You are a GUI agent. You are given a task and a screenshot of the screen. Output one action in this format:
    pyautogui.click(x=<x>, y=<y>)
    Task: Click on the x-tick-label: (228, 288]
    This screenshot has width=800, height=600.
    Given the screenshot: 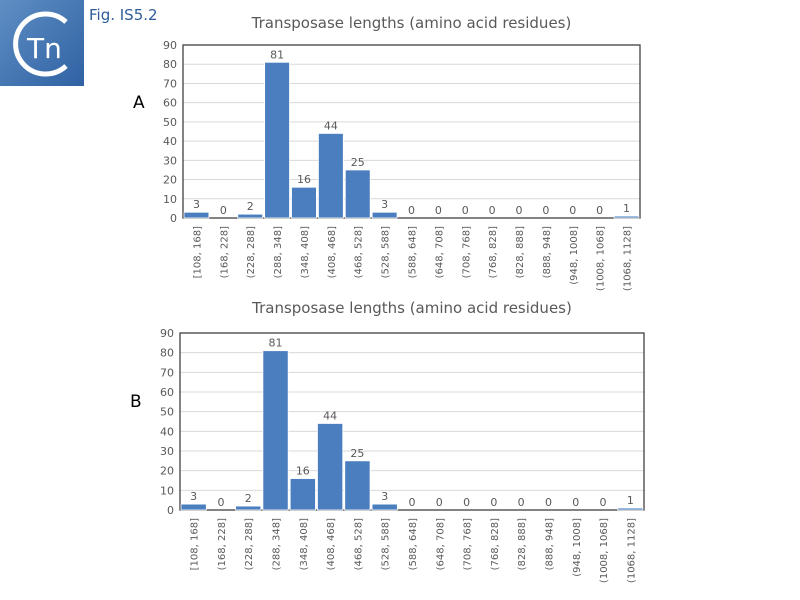 What is the action you would take?
    pyautogui.click(x=249, y=544)
    